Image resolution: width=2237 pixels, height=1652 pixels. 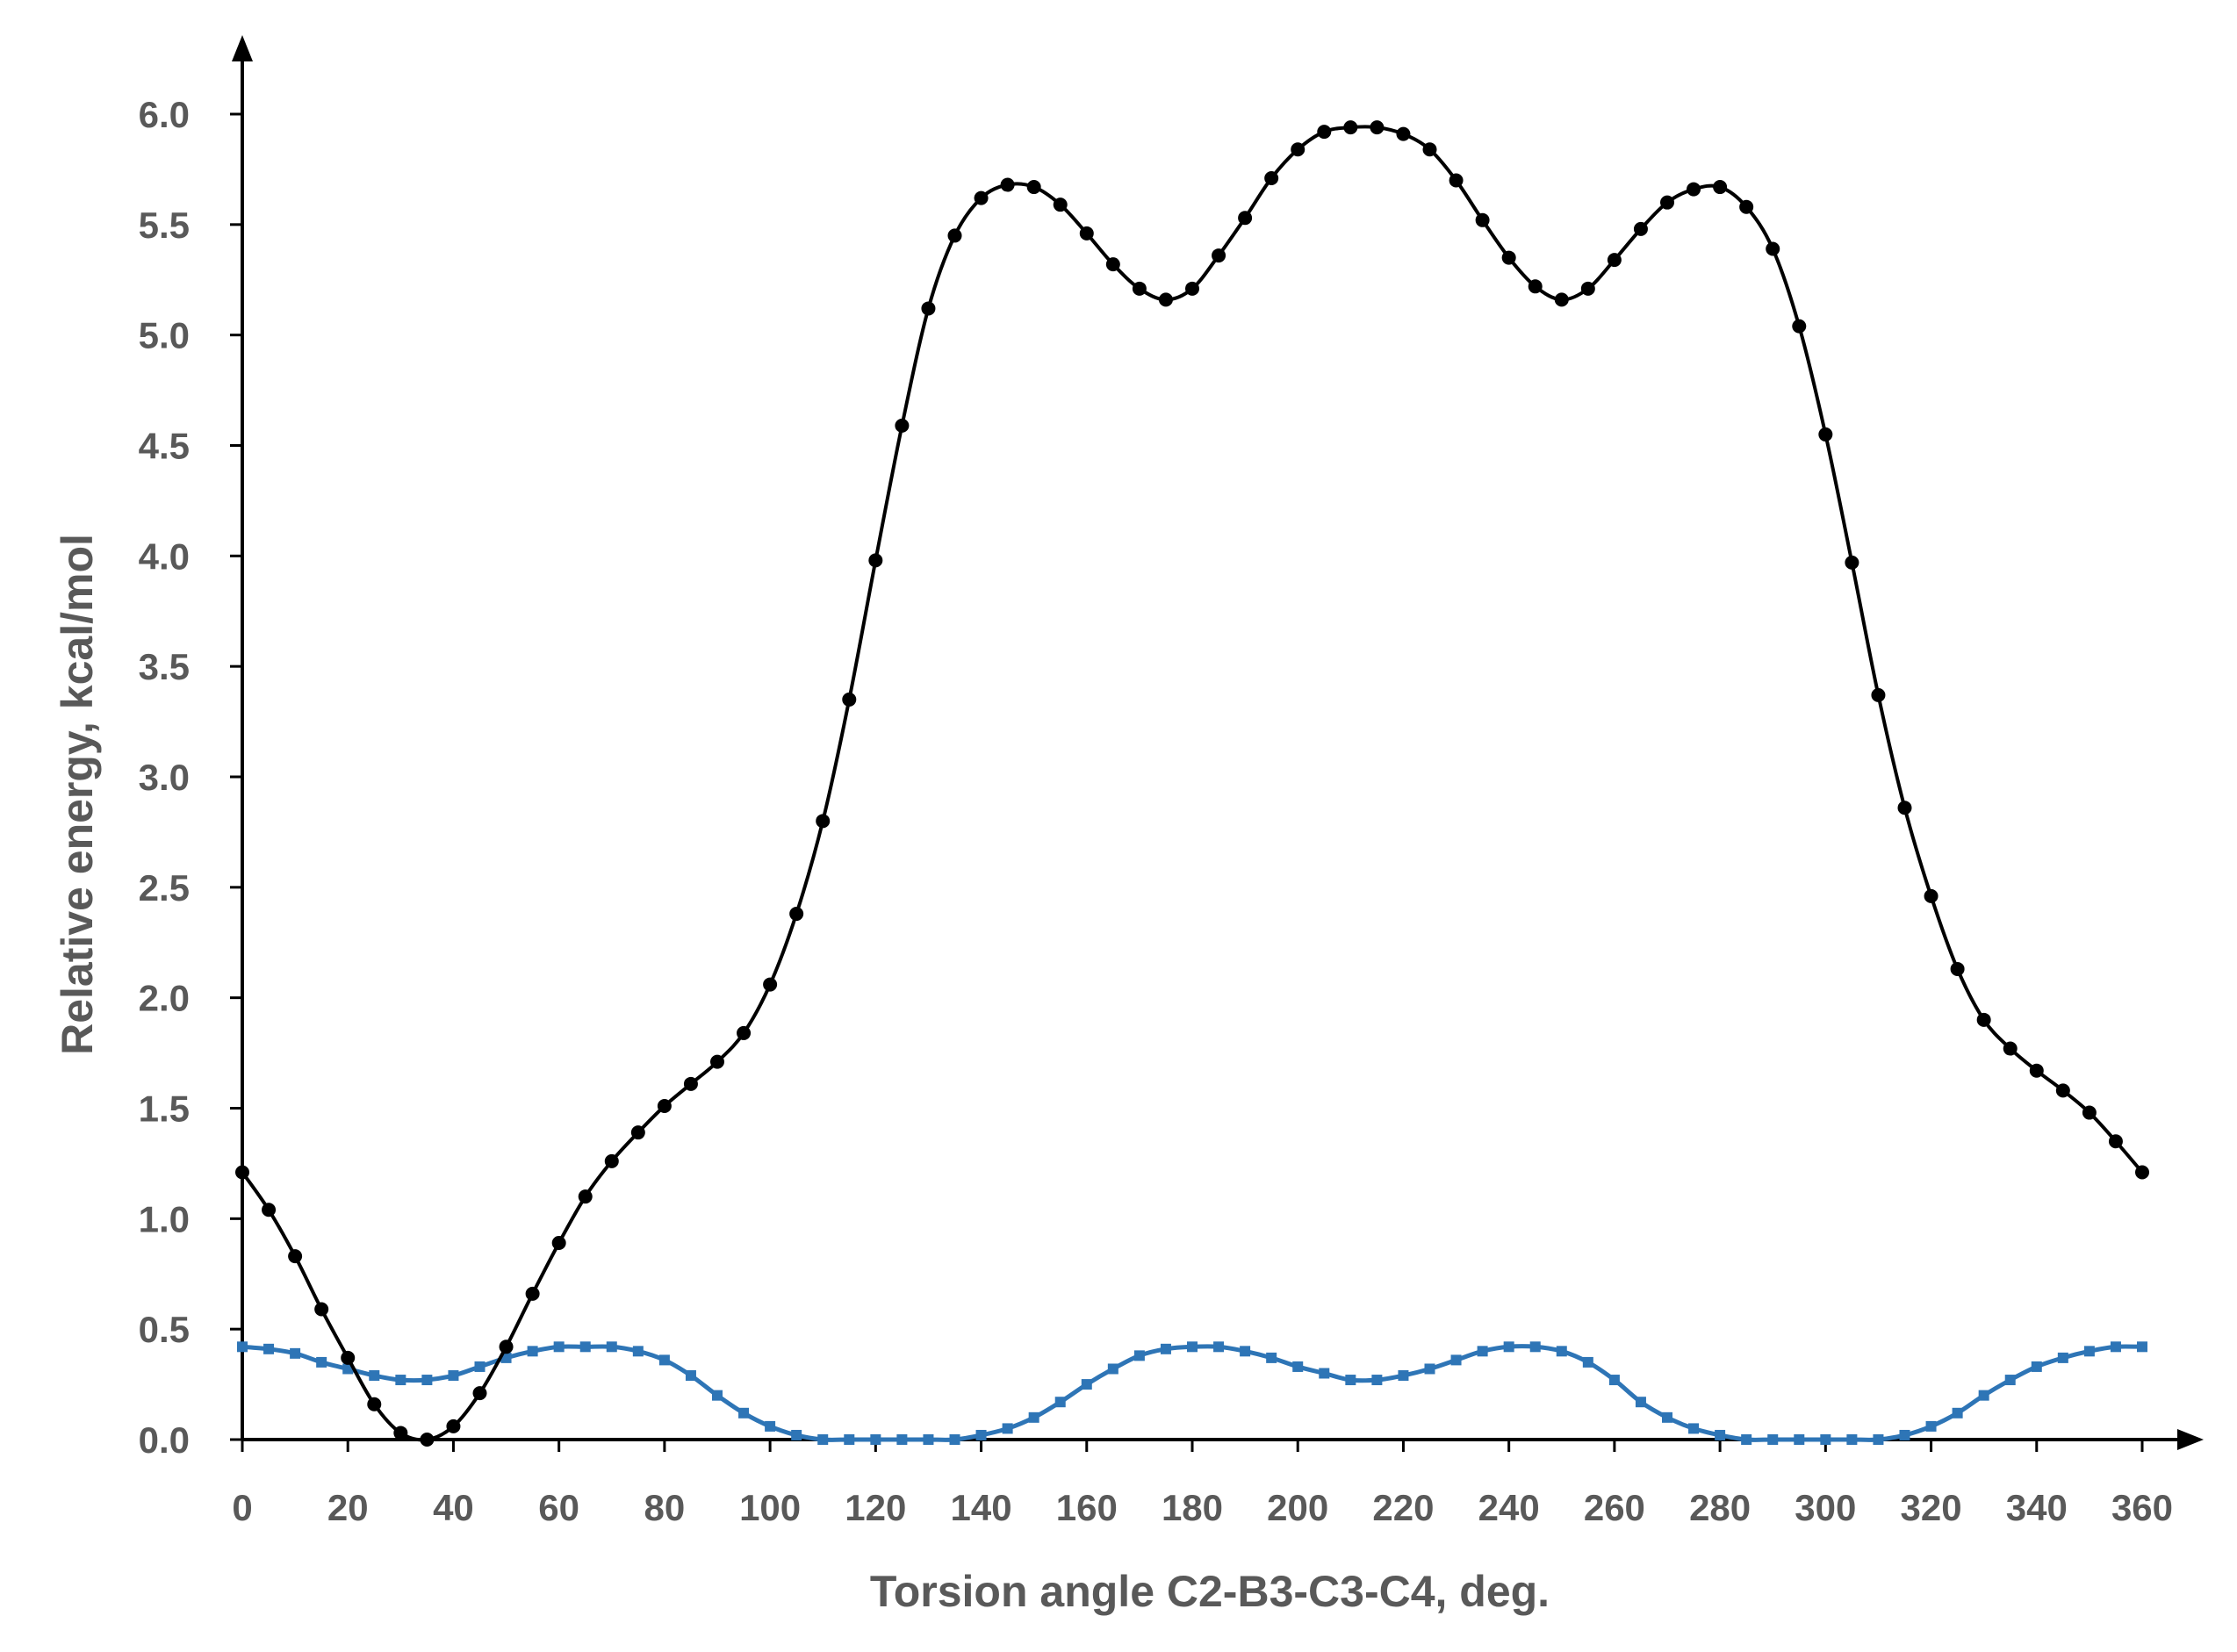 I want to click on y-tick-label: 0.0, so click(x=164, y=1440).